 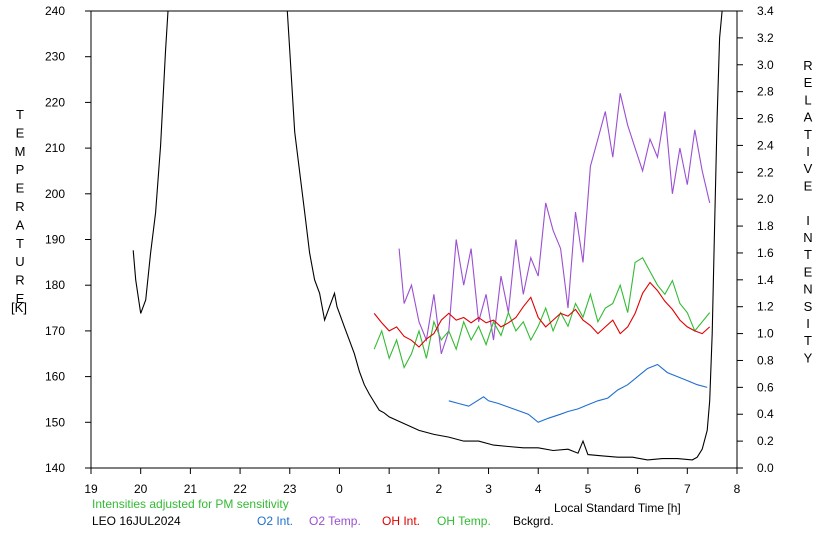 What do you see at coordinates (765, 387) in the screenshot?
I see `right-tick-label: 0.6` at bounding box center [765, 387].